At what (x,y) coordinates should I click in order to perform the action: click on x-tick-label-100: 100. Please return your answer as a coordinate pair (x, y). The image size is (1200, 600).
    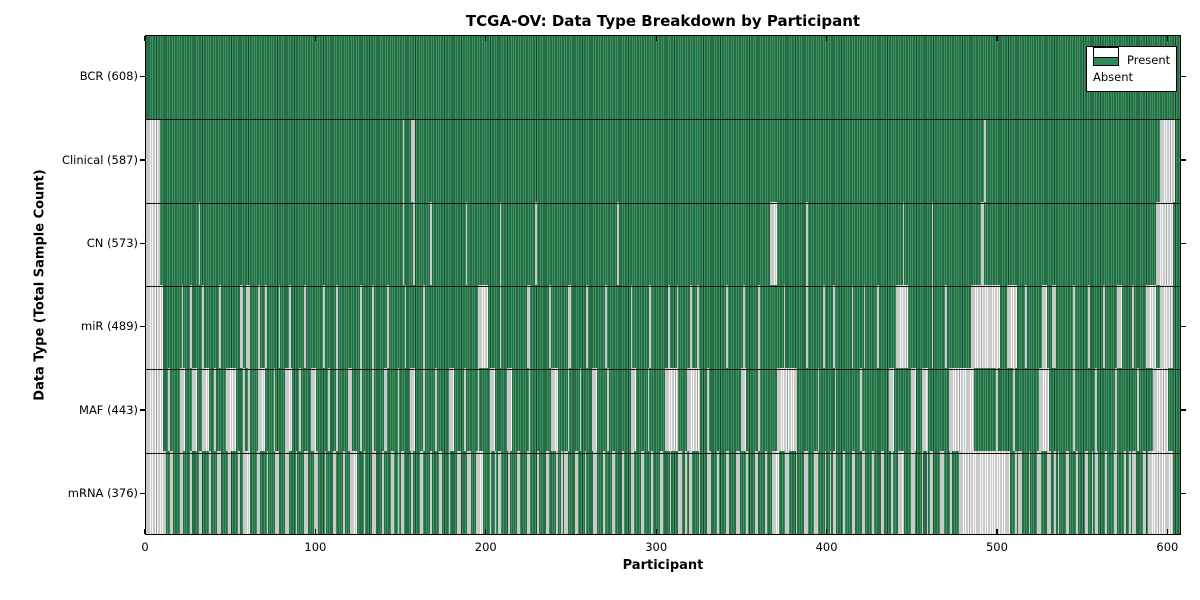
    Looking at the image, I should click on (315, 547).